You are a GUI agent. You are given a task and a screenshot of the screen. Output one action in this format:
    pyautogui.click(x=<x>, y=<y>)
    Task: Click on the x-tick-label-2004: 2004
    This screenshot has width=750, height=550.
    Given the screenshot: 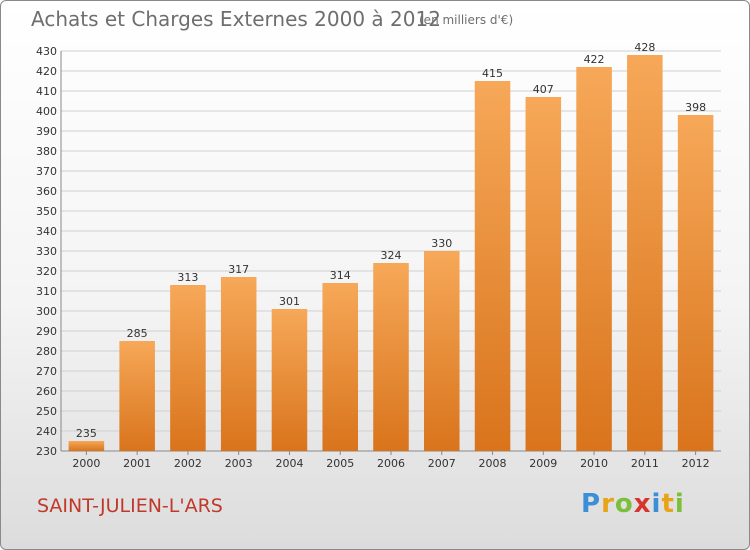 What is the action you would take?
    pyautogui.click(x=289, y=463)
    